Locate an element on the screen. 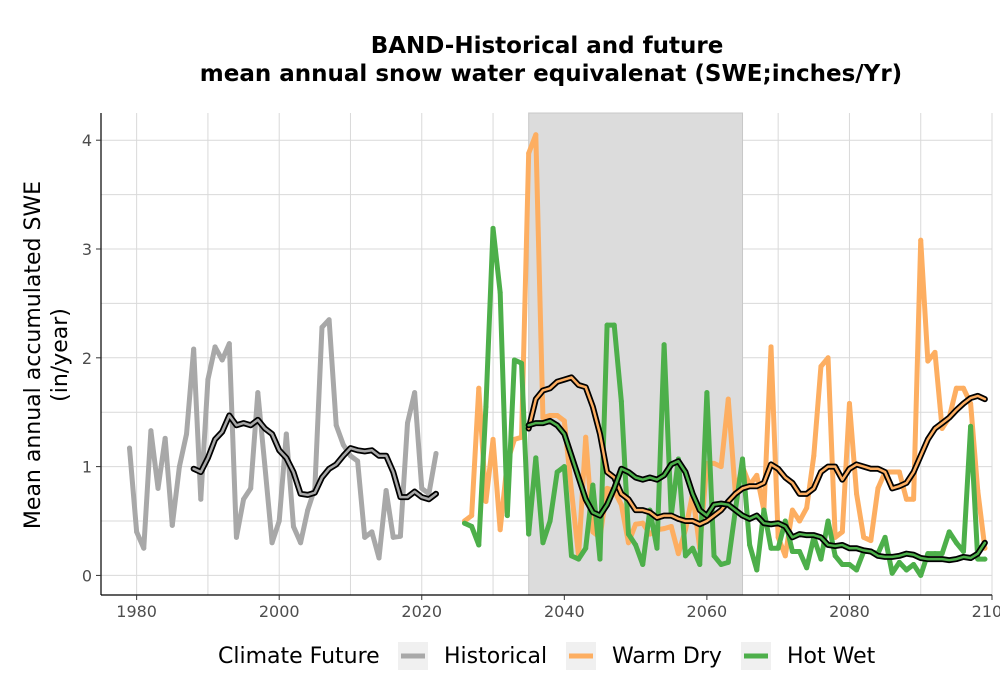 The height and width of the screenshot is (700, 1000). x-tick-label: 2100 is located at coordinates (986, 611).